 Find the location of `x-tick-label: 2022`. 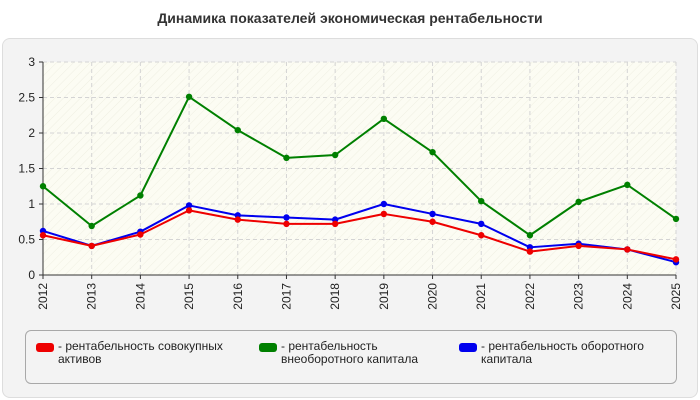

x-tick-label: 2022 is located at coordinates (530, 296).